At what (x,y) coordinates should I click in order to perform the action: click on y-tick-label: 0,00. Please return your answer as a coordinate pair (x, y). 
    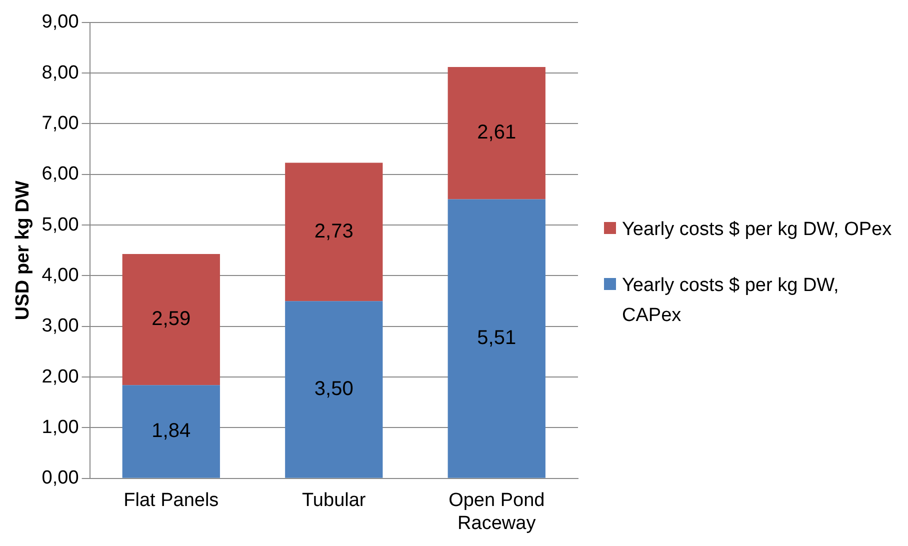
    Looking at the image, I should click on (60, 478).